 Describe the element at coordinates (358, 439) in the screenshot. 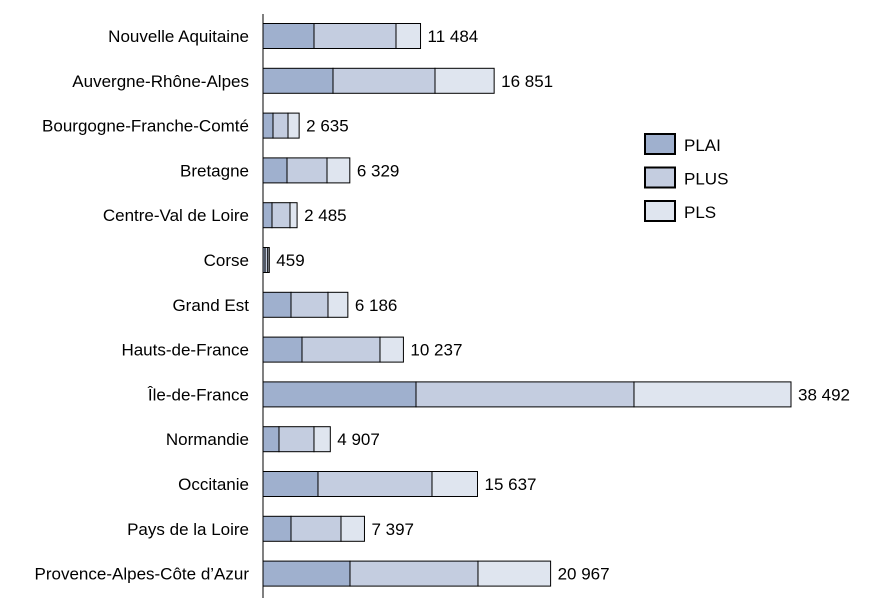

I see `total-label: 4 907` at that location.